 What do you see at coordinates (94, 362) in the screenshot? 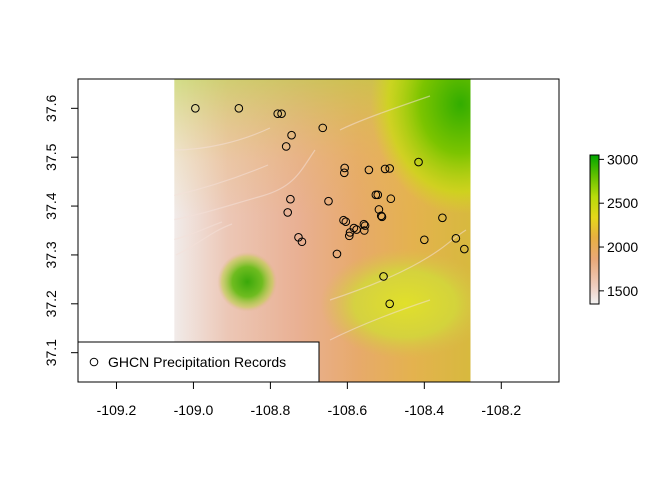
I see `legend-symbol` at bounding box center [94, 362].